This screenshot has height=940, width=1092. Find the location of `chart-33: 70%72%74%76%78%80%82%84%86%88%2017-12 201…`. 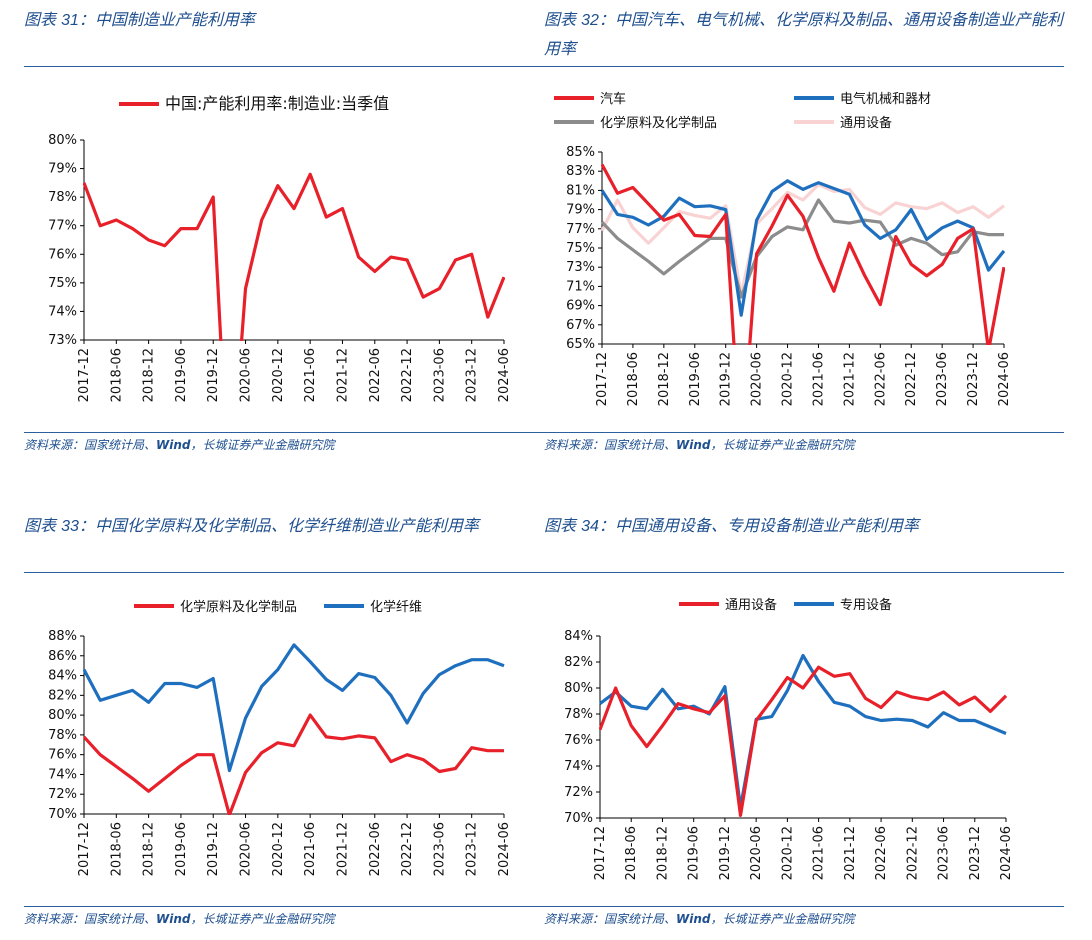

chart-33: 70%72%74%76%78%80%82%84%86%88%2017-12 201… is located at coordinates (280, 737).